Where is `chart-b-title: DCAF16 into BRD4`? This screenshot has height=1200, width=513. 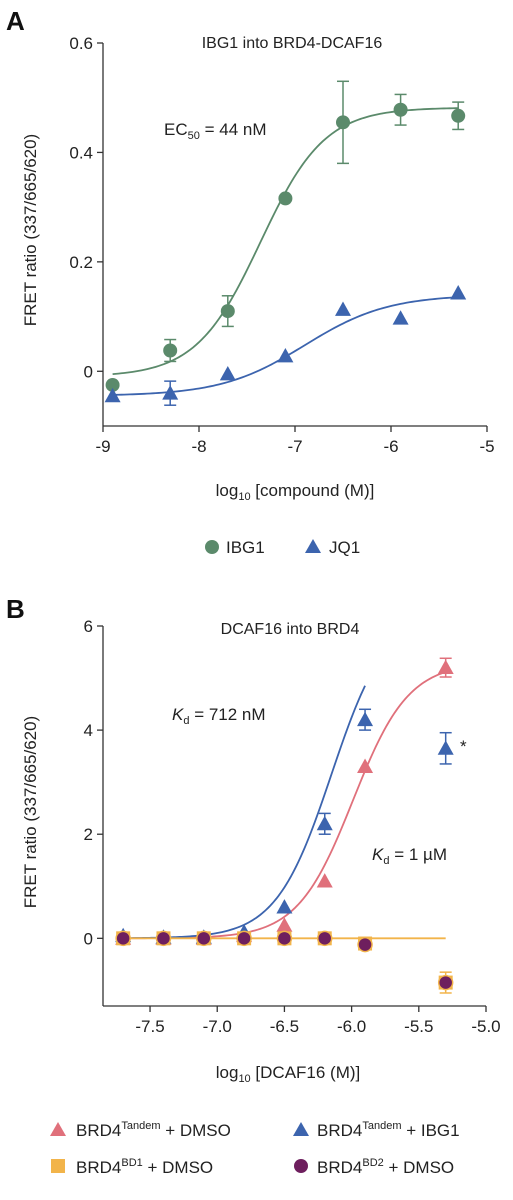
chart-b-title: DCAF16 into BRD4 is located at coordinates (290, 629).